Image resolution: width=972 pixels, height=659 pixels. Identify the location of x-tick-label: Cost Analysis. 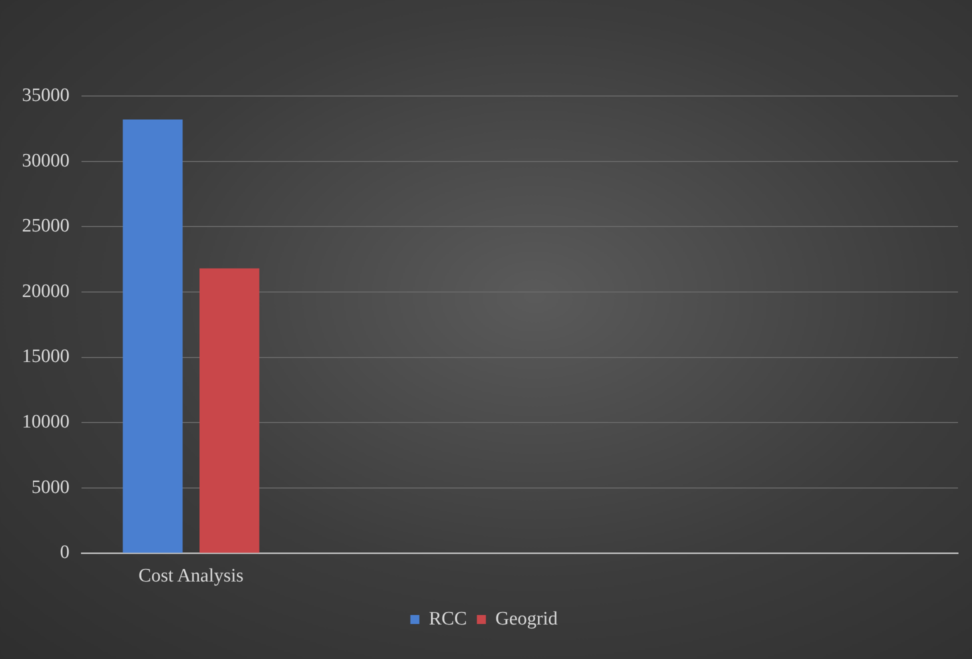
(191, 576).